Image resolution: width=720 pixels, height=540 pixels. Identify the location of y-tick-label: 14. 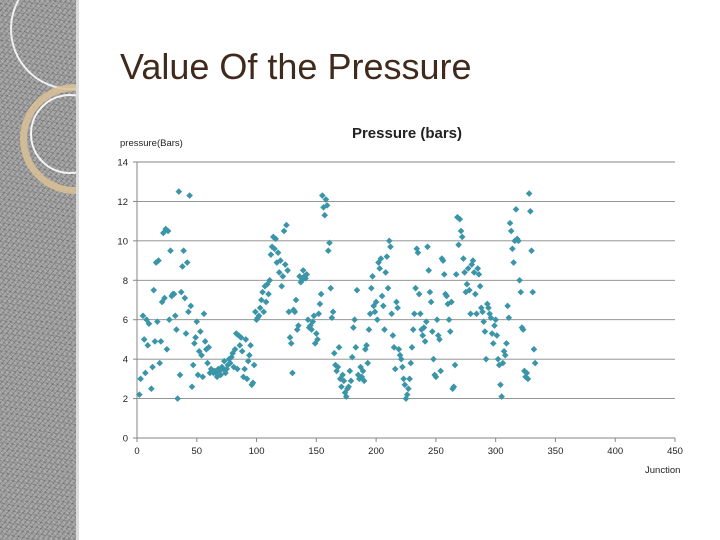
(122, 163).